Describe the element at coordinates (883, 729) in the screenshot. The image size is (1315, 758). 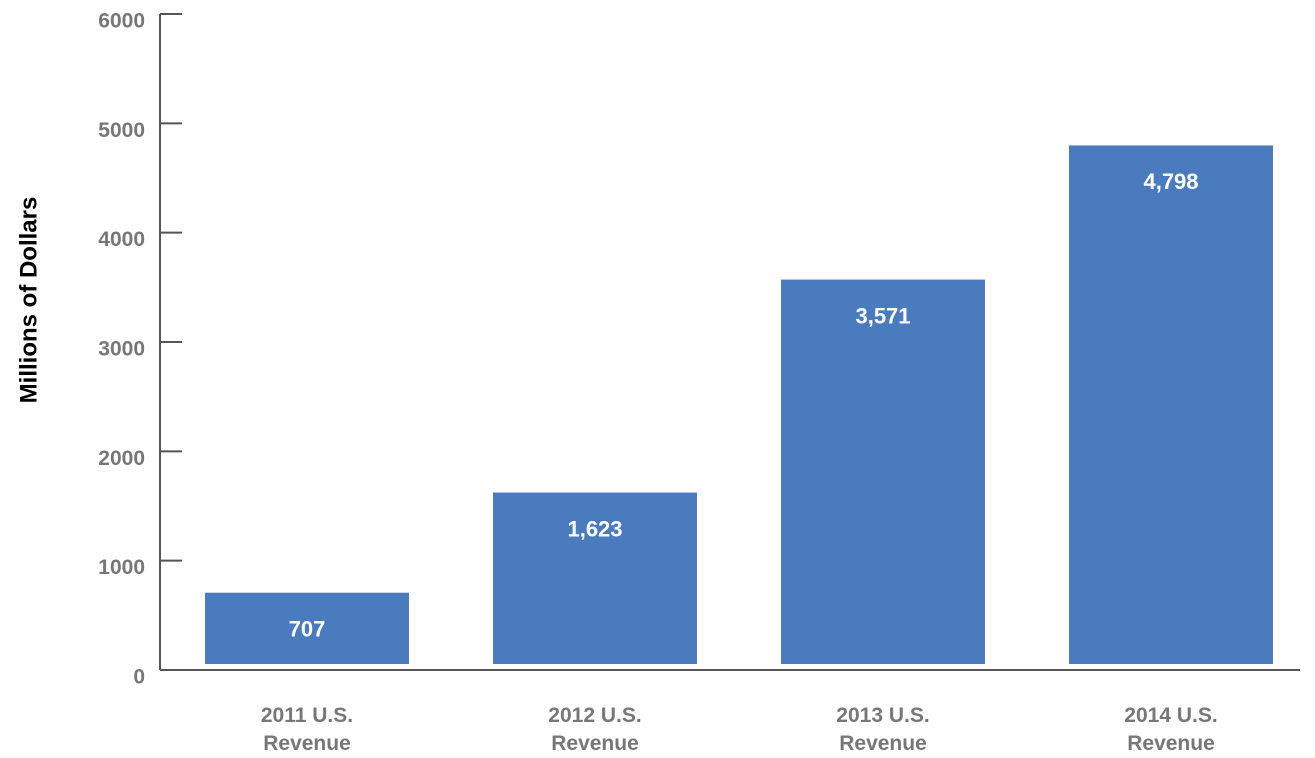
I see `x-tick-label: 2013 U.S. Revenue` at that location.